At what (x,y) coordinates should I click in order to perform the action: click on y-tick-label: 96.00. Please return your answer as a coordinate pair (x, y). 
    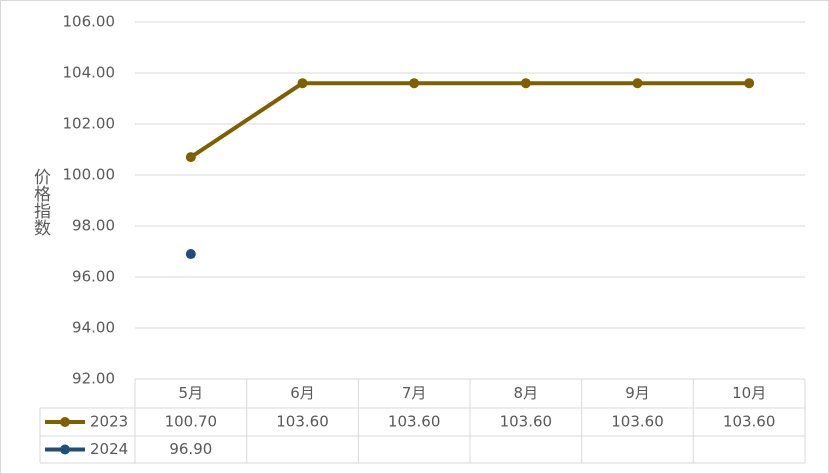
    Looking at the image, I should click on (93, 277).